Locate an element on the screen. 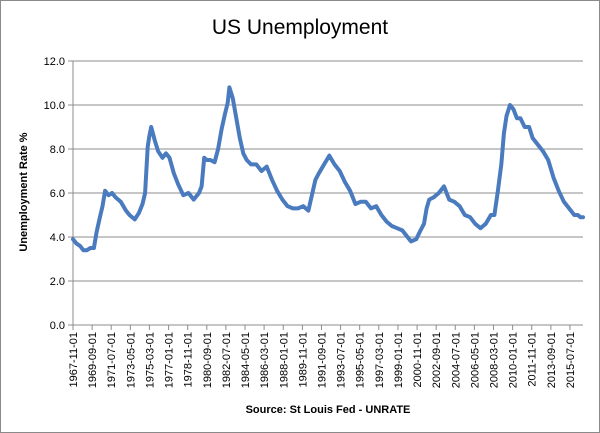 The image size is (600, 433). x-tick-label: 1997-03-01 is located at coordinates (380, 360).